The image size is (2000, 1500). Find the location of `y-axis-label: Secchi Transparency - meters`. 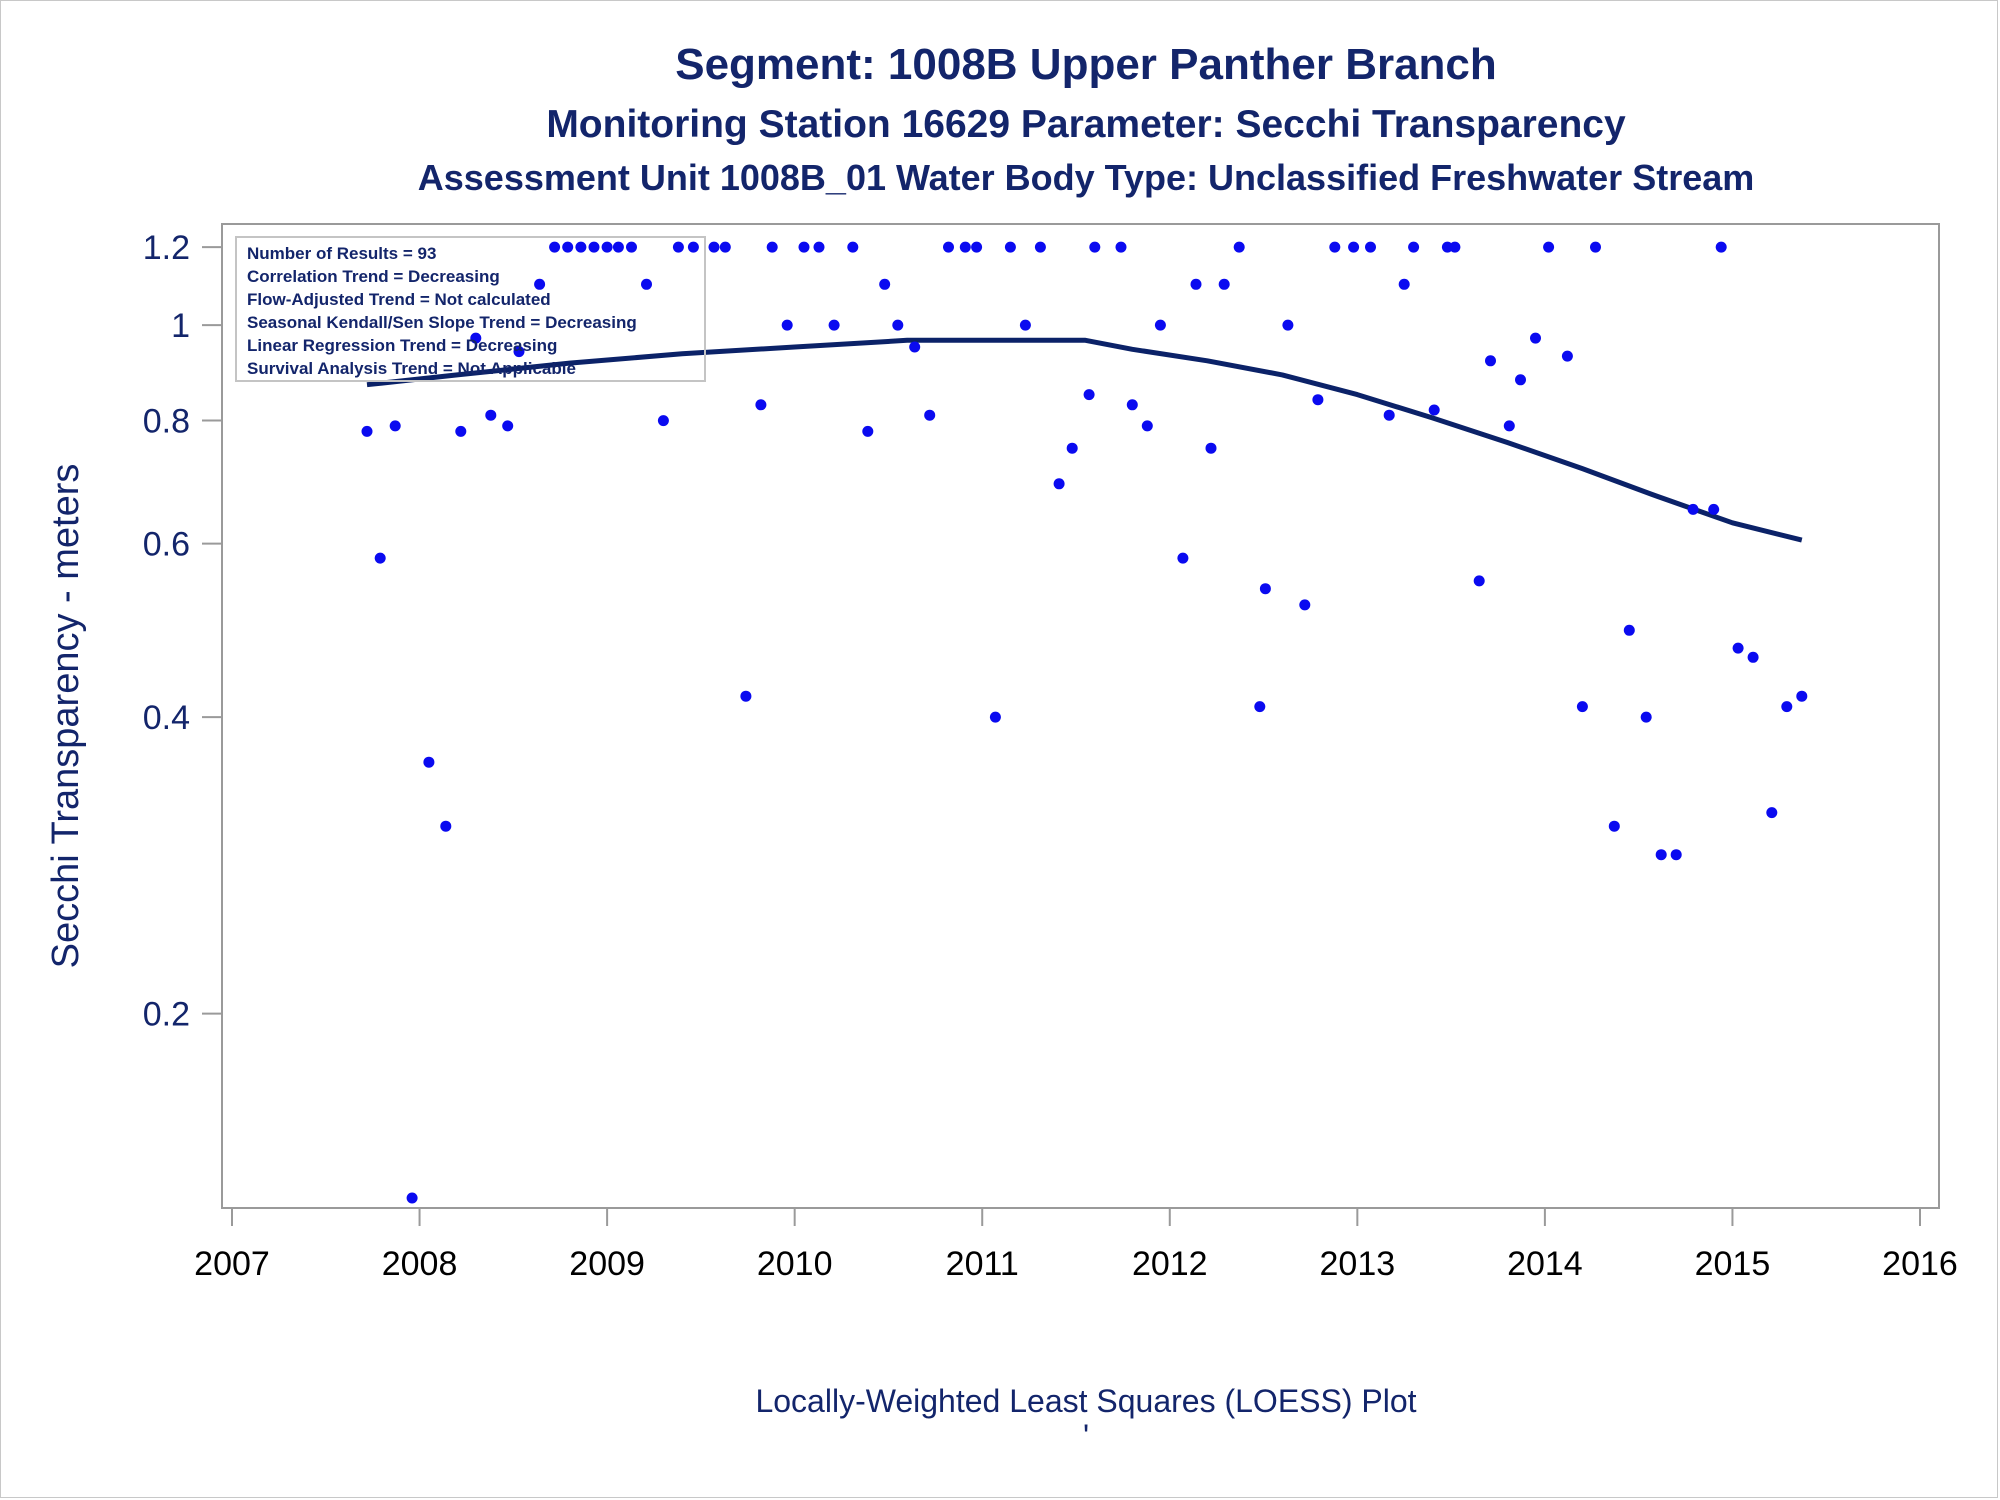

y-axis-label: Secchi Transparency - meters is located at coordinates (66, 716).